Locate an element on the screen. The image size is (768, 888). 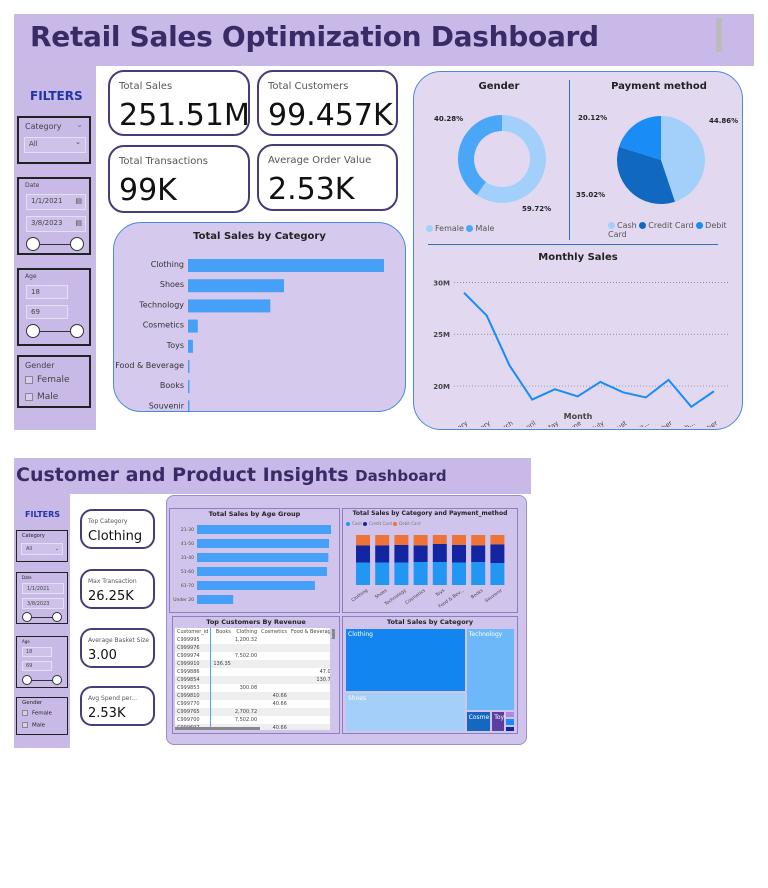
date-start-input: 1/1/2021 ▤ is located at coordinates (56, 202).